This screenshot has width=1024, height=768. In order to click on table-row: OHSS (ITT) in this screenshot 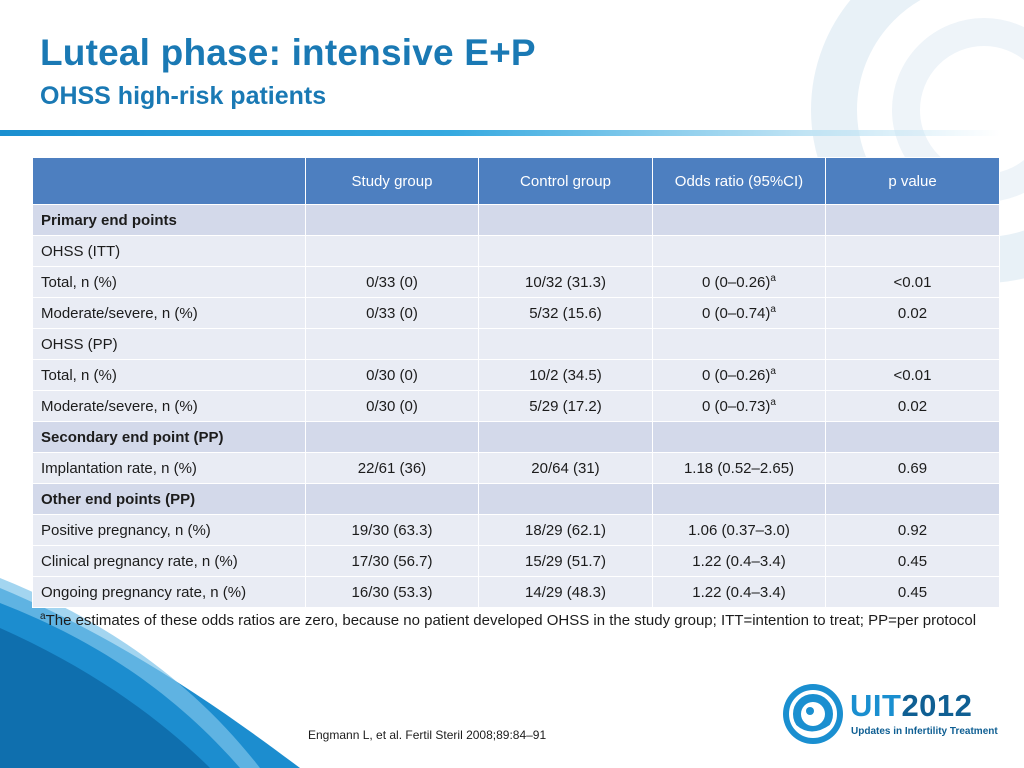, I will do `click(516, 251)`.